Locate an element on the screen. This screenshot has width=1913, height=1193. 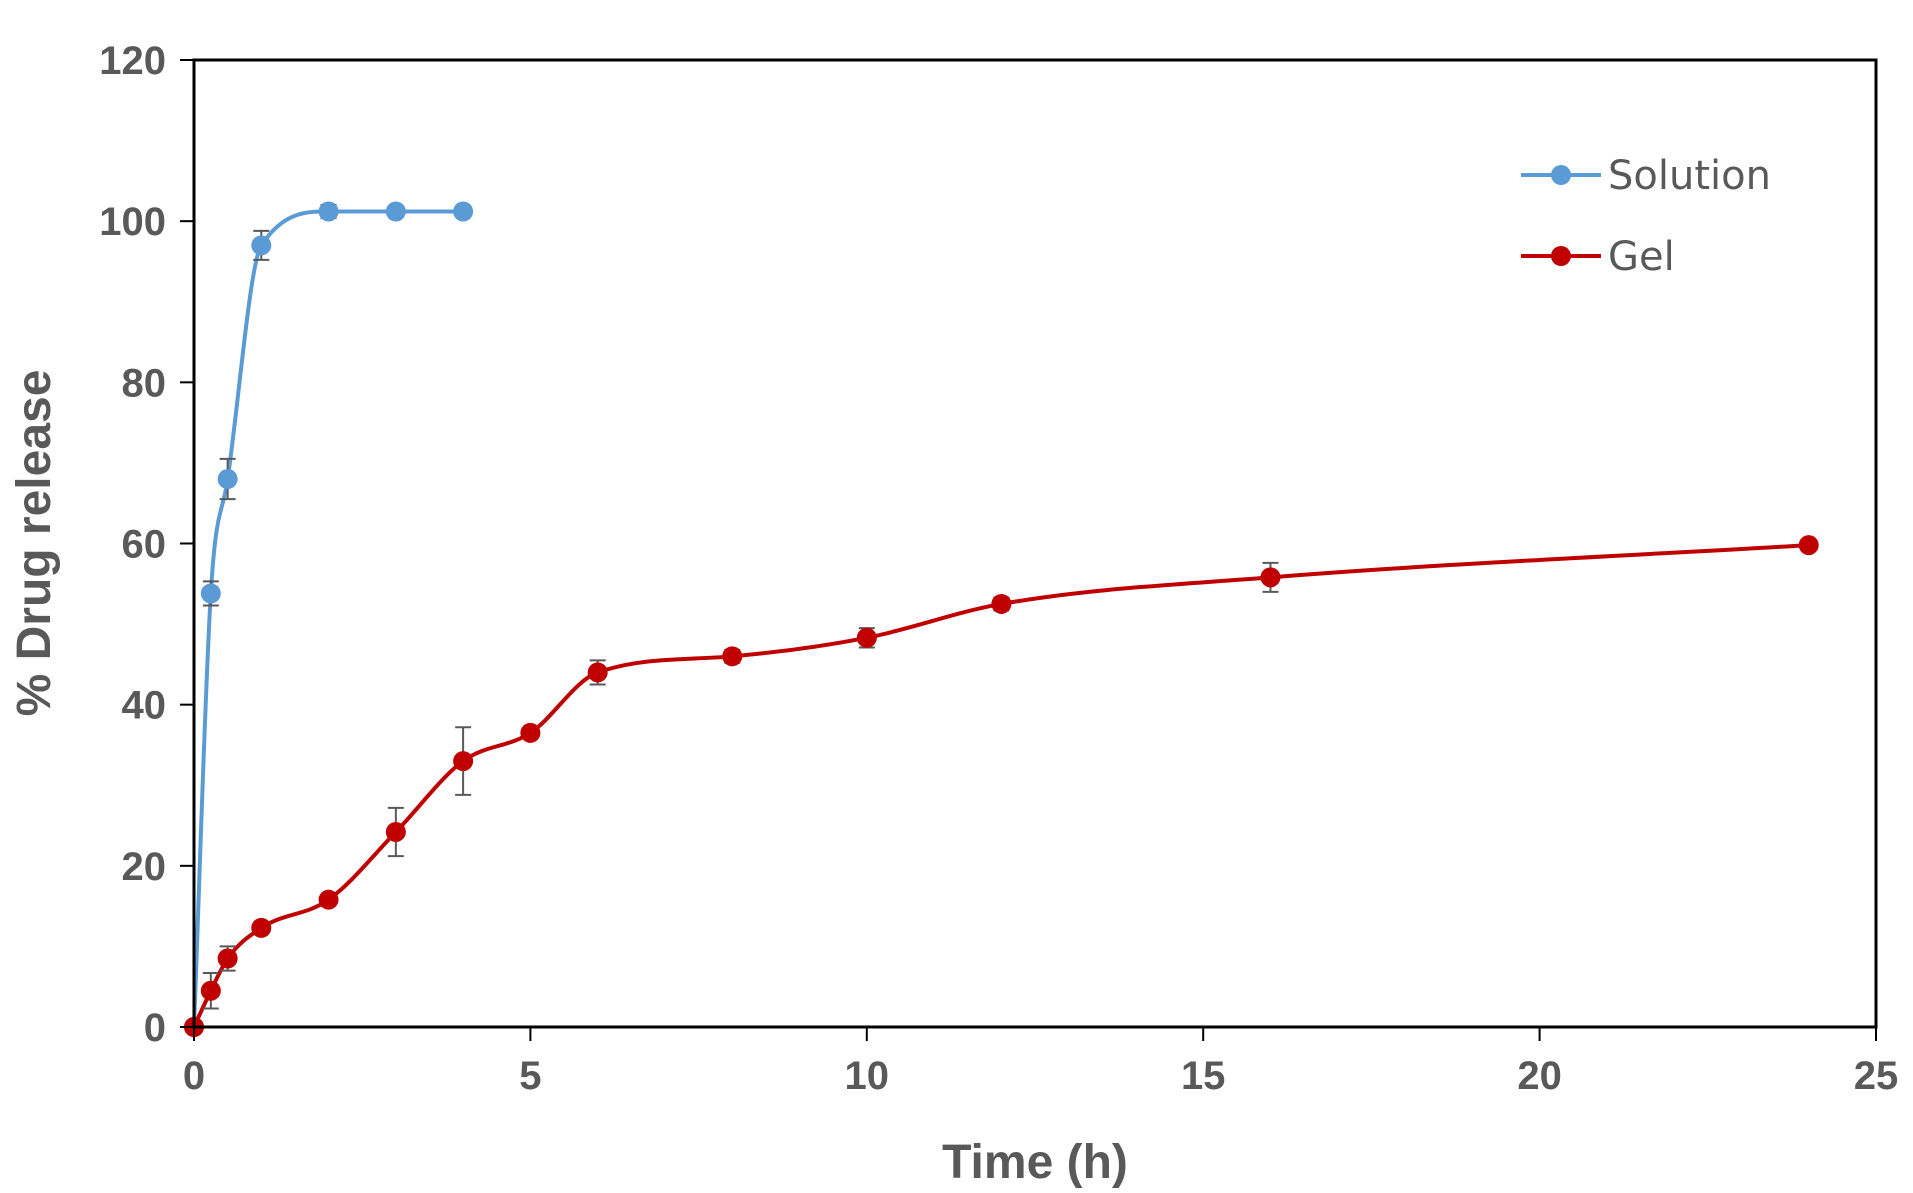
y-tick-label: 80 is located at coordinates (144, 383).